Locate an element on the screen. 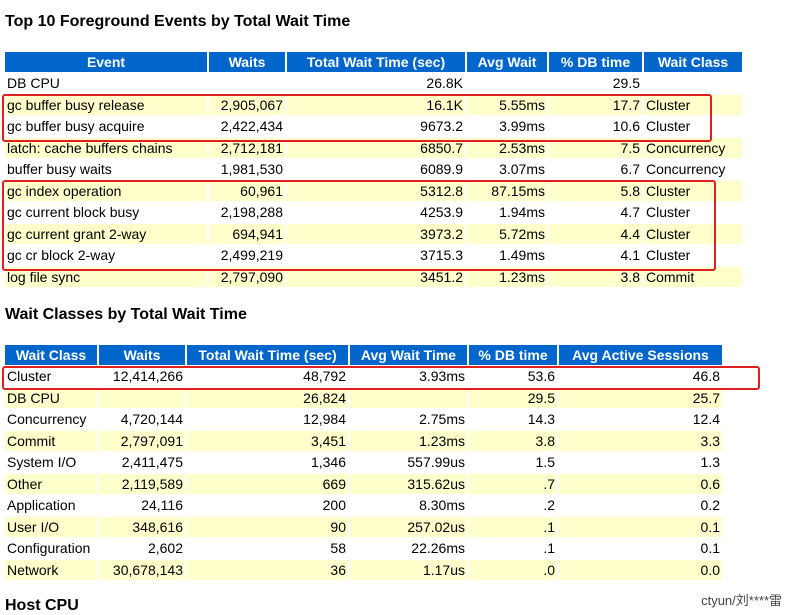  table-cell: 3,451 is located at coordinates (267, 440).